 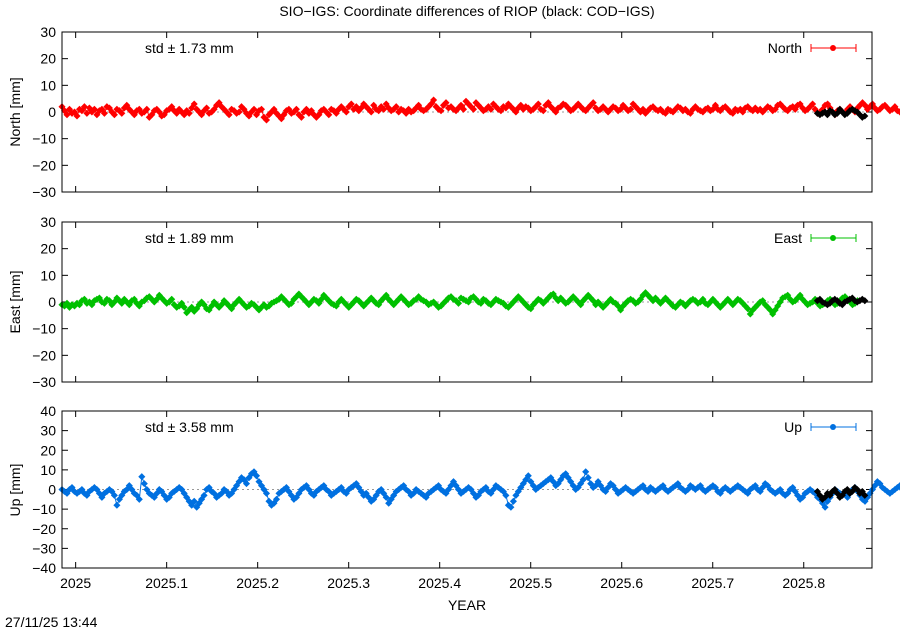 I want to click on legend-label-north: North, so click(x=785, y=48).